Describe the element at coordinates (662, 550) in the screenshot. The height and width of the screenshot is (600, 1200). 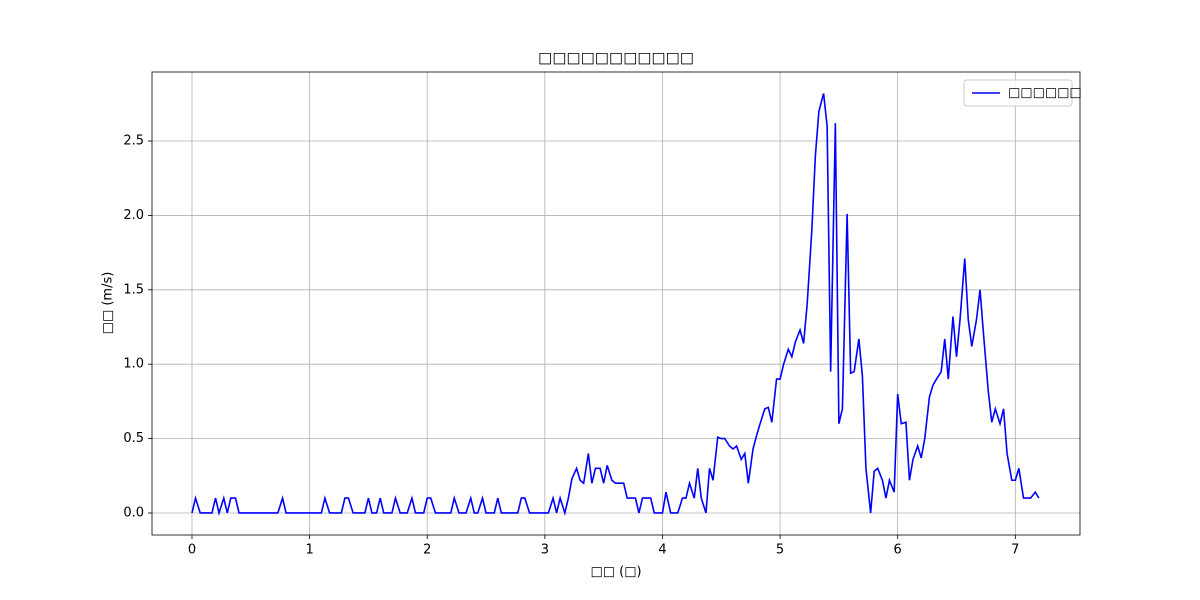
I see `x-tick-label: 4` at that location.